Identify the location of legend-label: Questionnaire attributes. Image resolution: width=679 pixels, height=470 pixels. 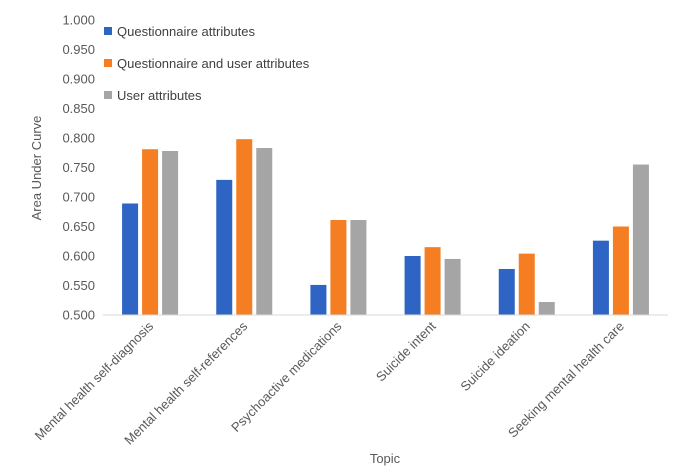
(186, 31).